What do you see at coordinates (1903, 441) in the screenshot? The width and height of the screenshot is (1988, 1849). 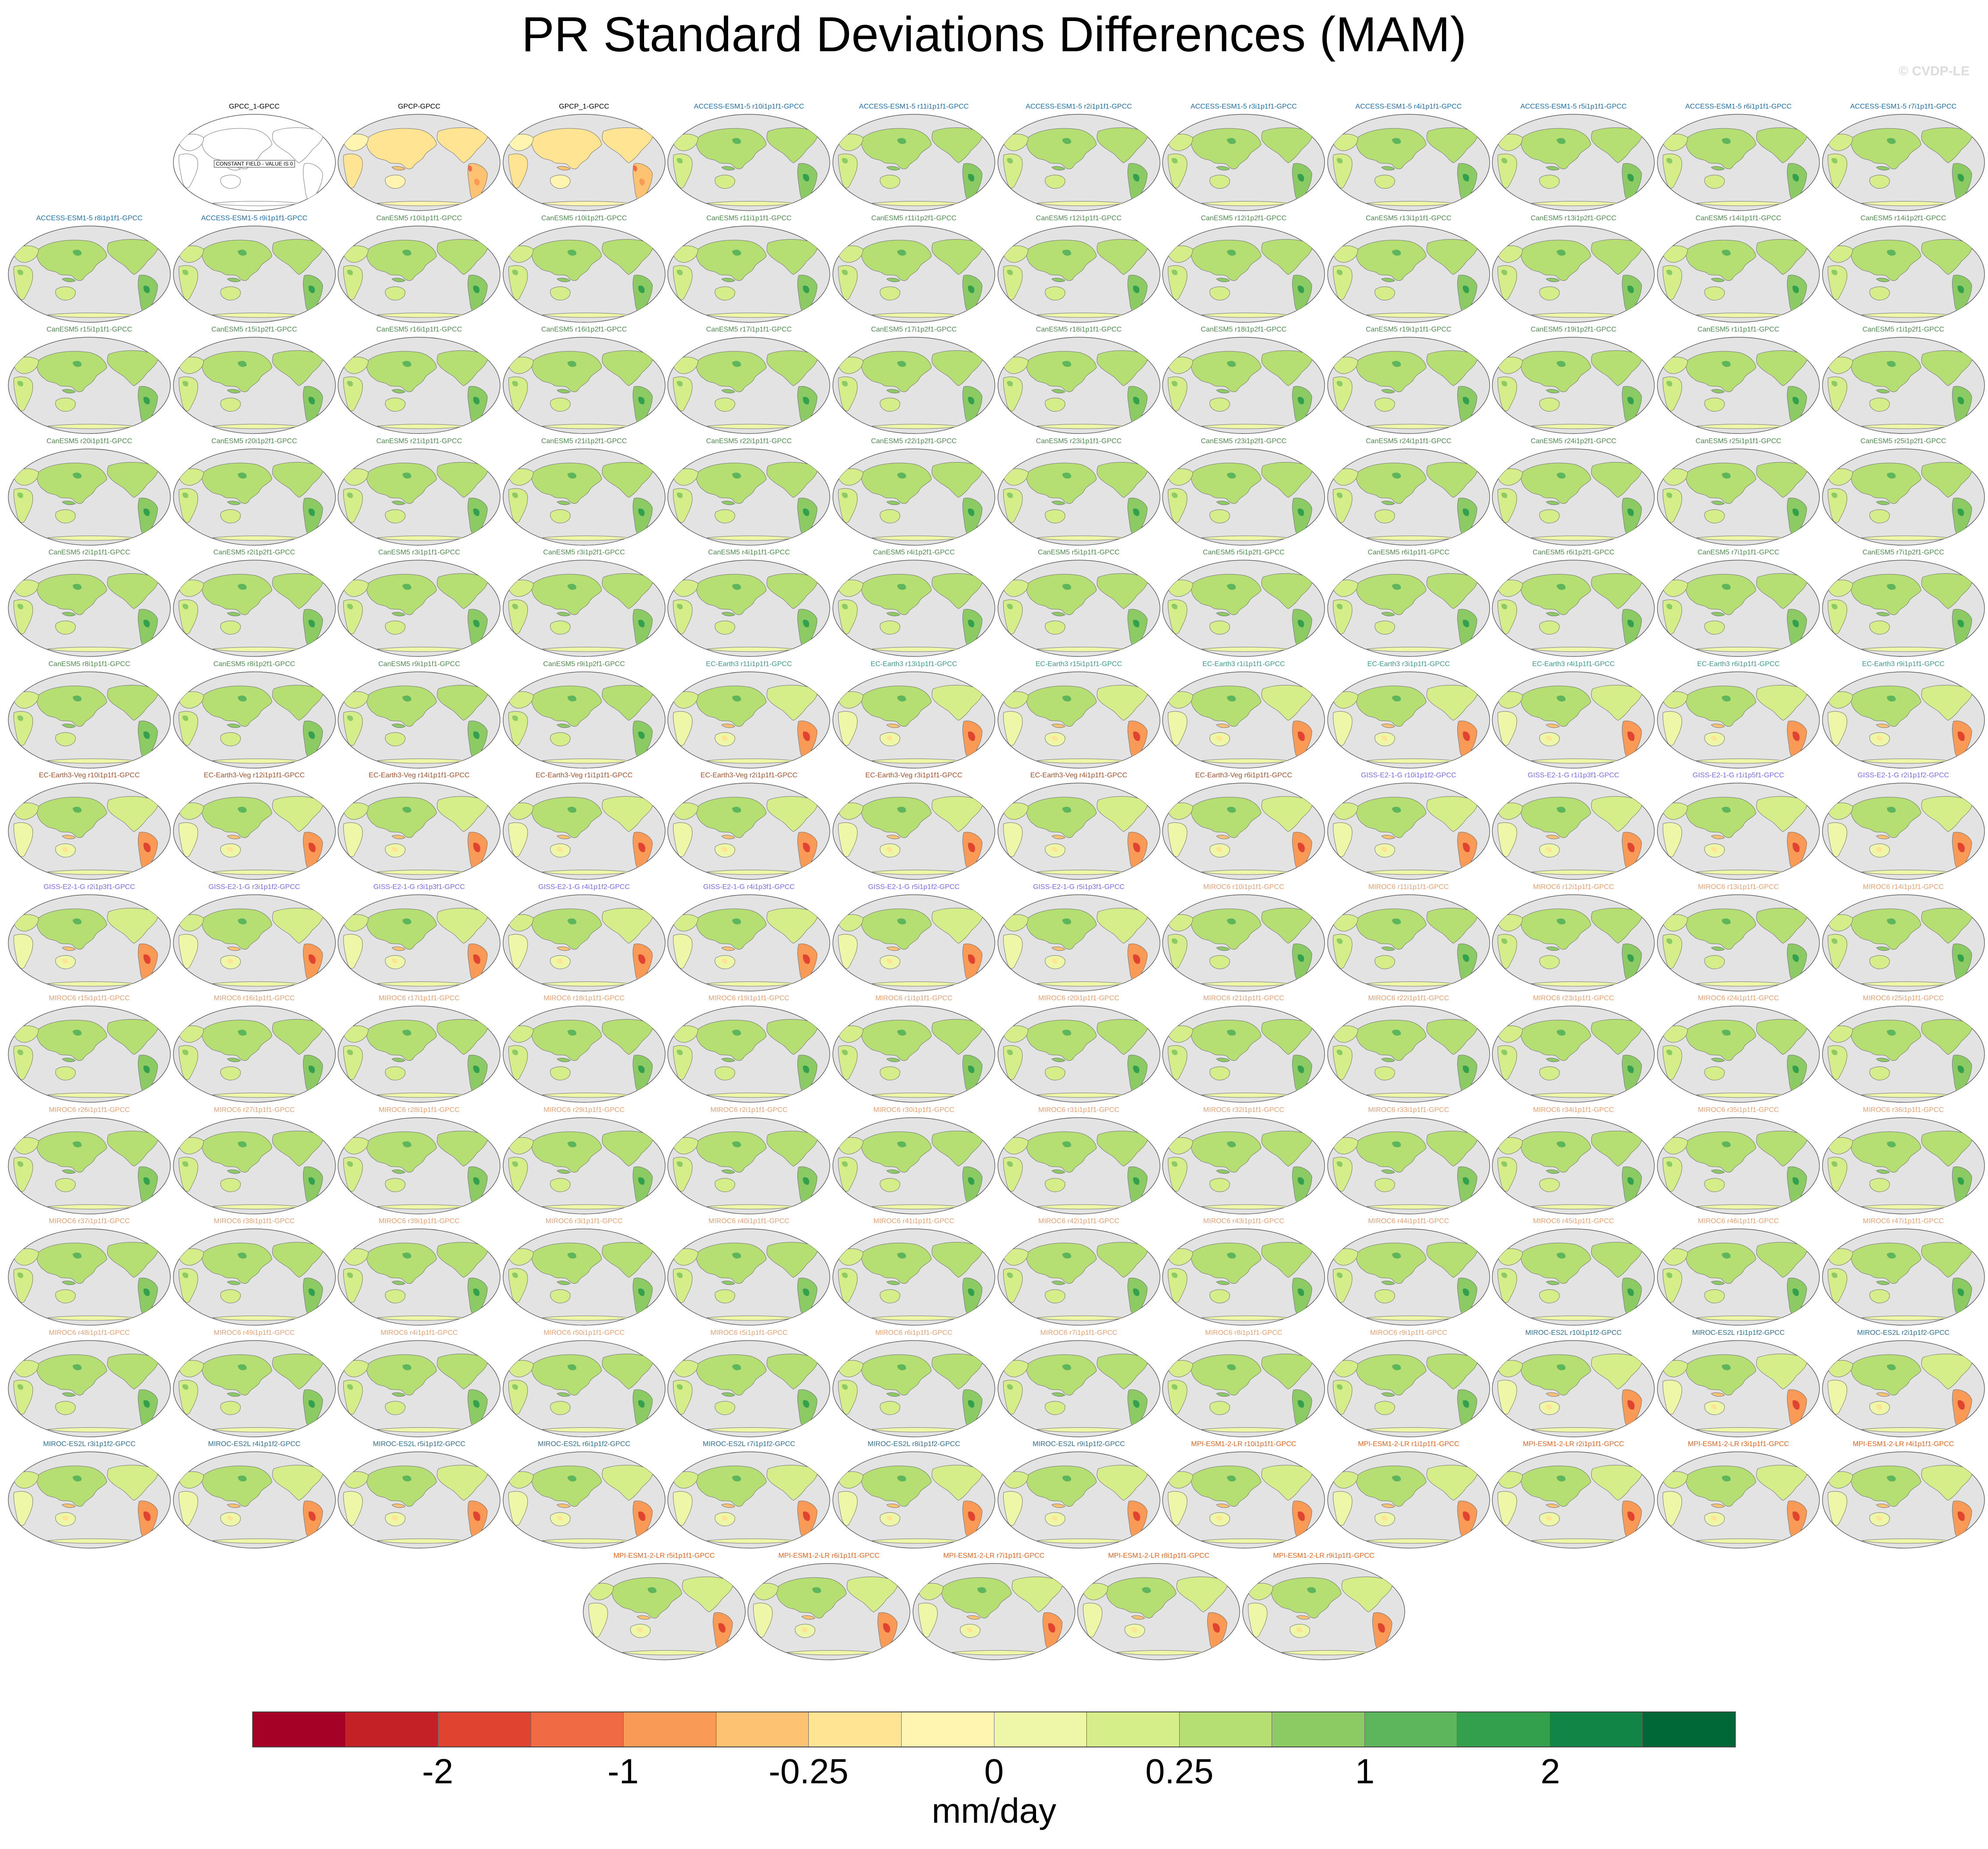 I see `panel-title: CanESM5 r25i1p2f1-GPCC` at bounding box center [1903, 441].